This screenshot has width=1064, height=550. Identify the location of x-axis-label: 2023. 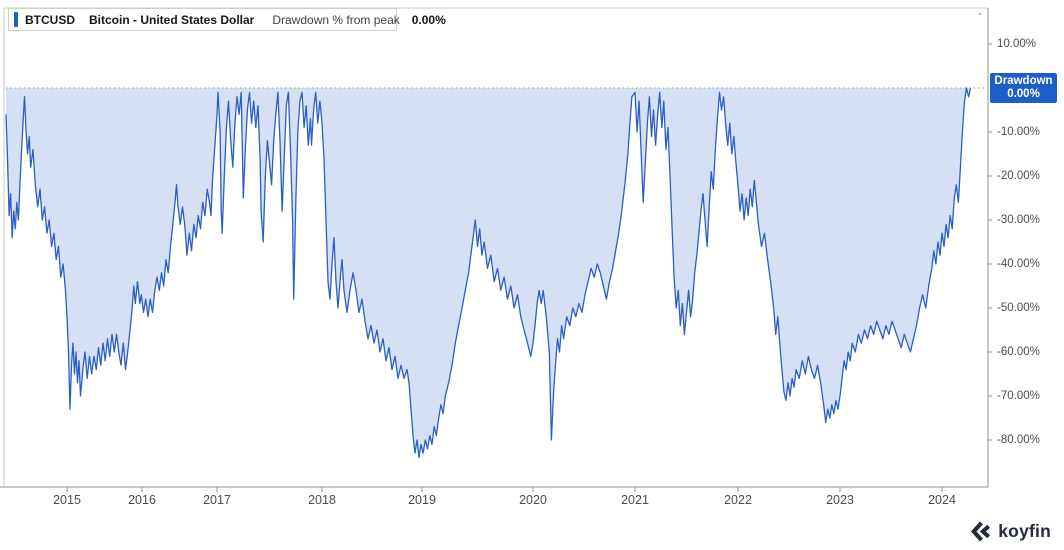
(840, 500).